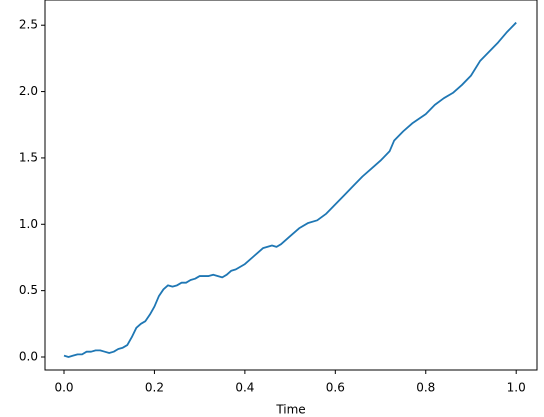  Describe the element at coordinates (516, 388) in the screenshot. I see `x-tick-label: 1.0` at that location.